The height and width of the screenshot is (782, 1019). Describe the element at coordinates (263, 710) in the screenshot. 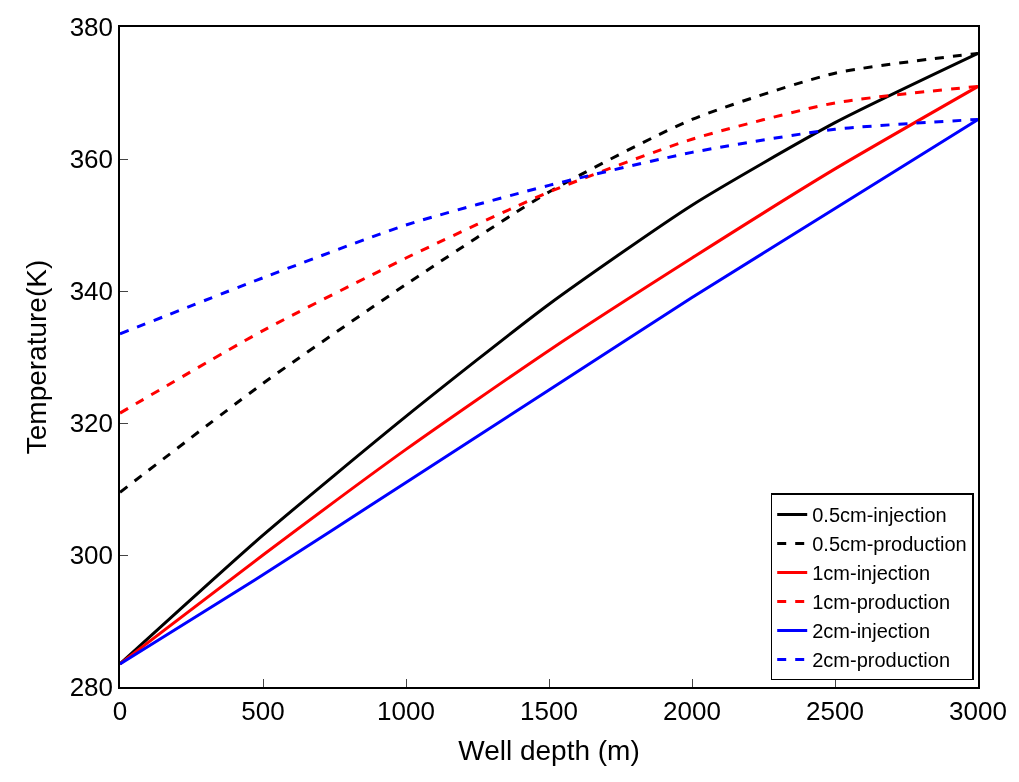

I see `x-tick-label: 500` at that location.